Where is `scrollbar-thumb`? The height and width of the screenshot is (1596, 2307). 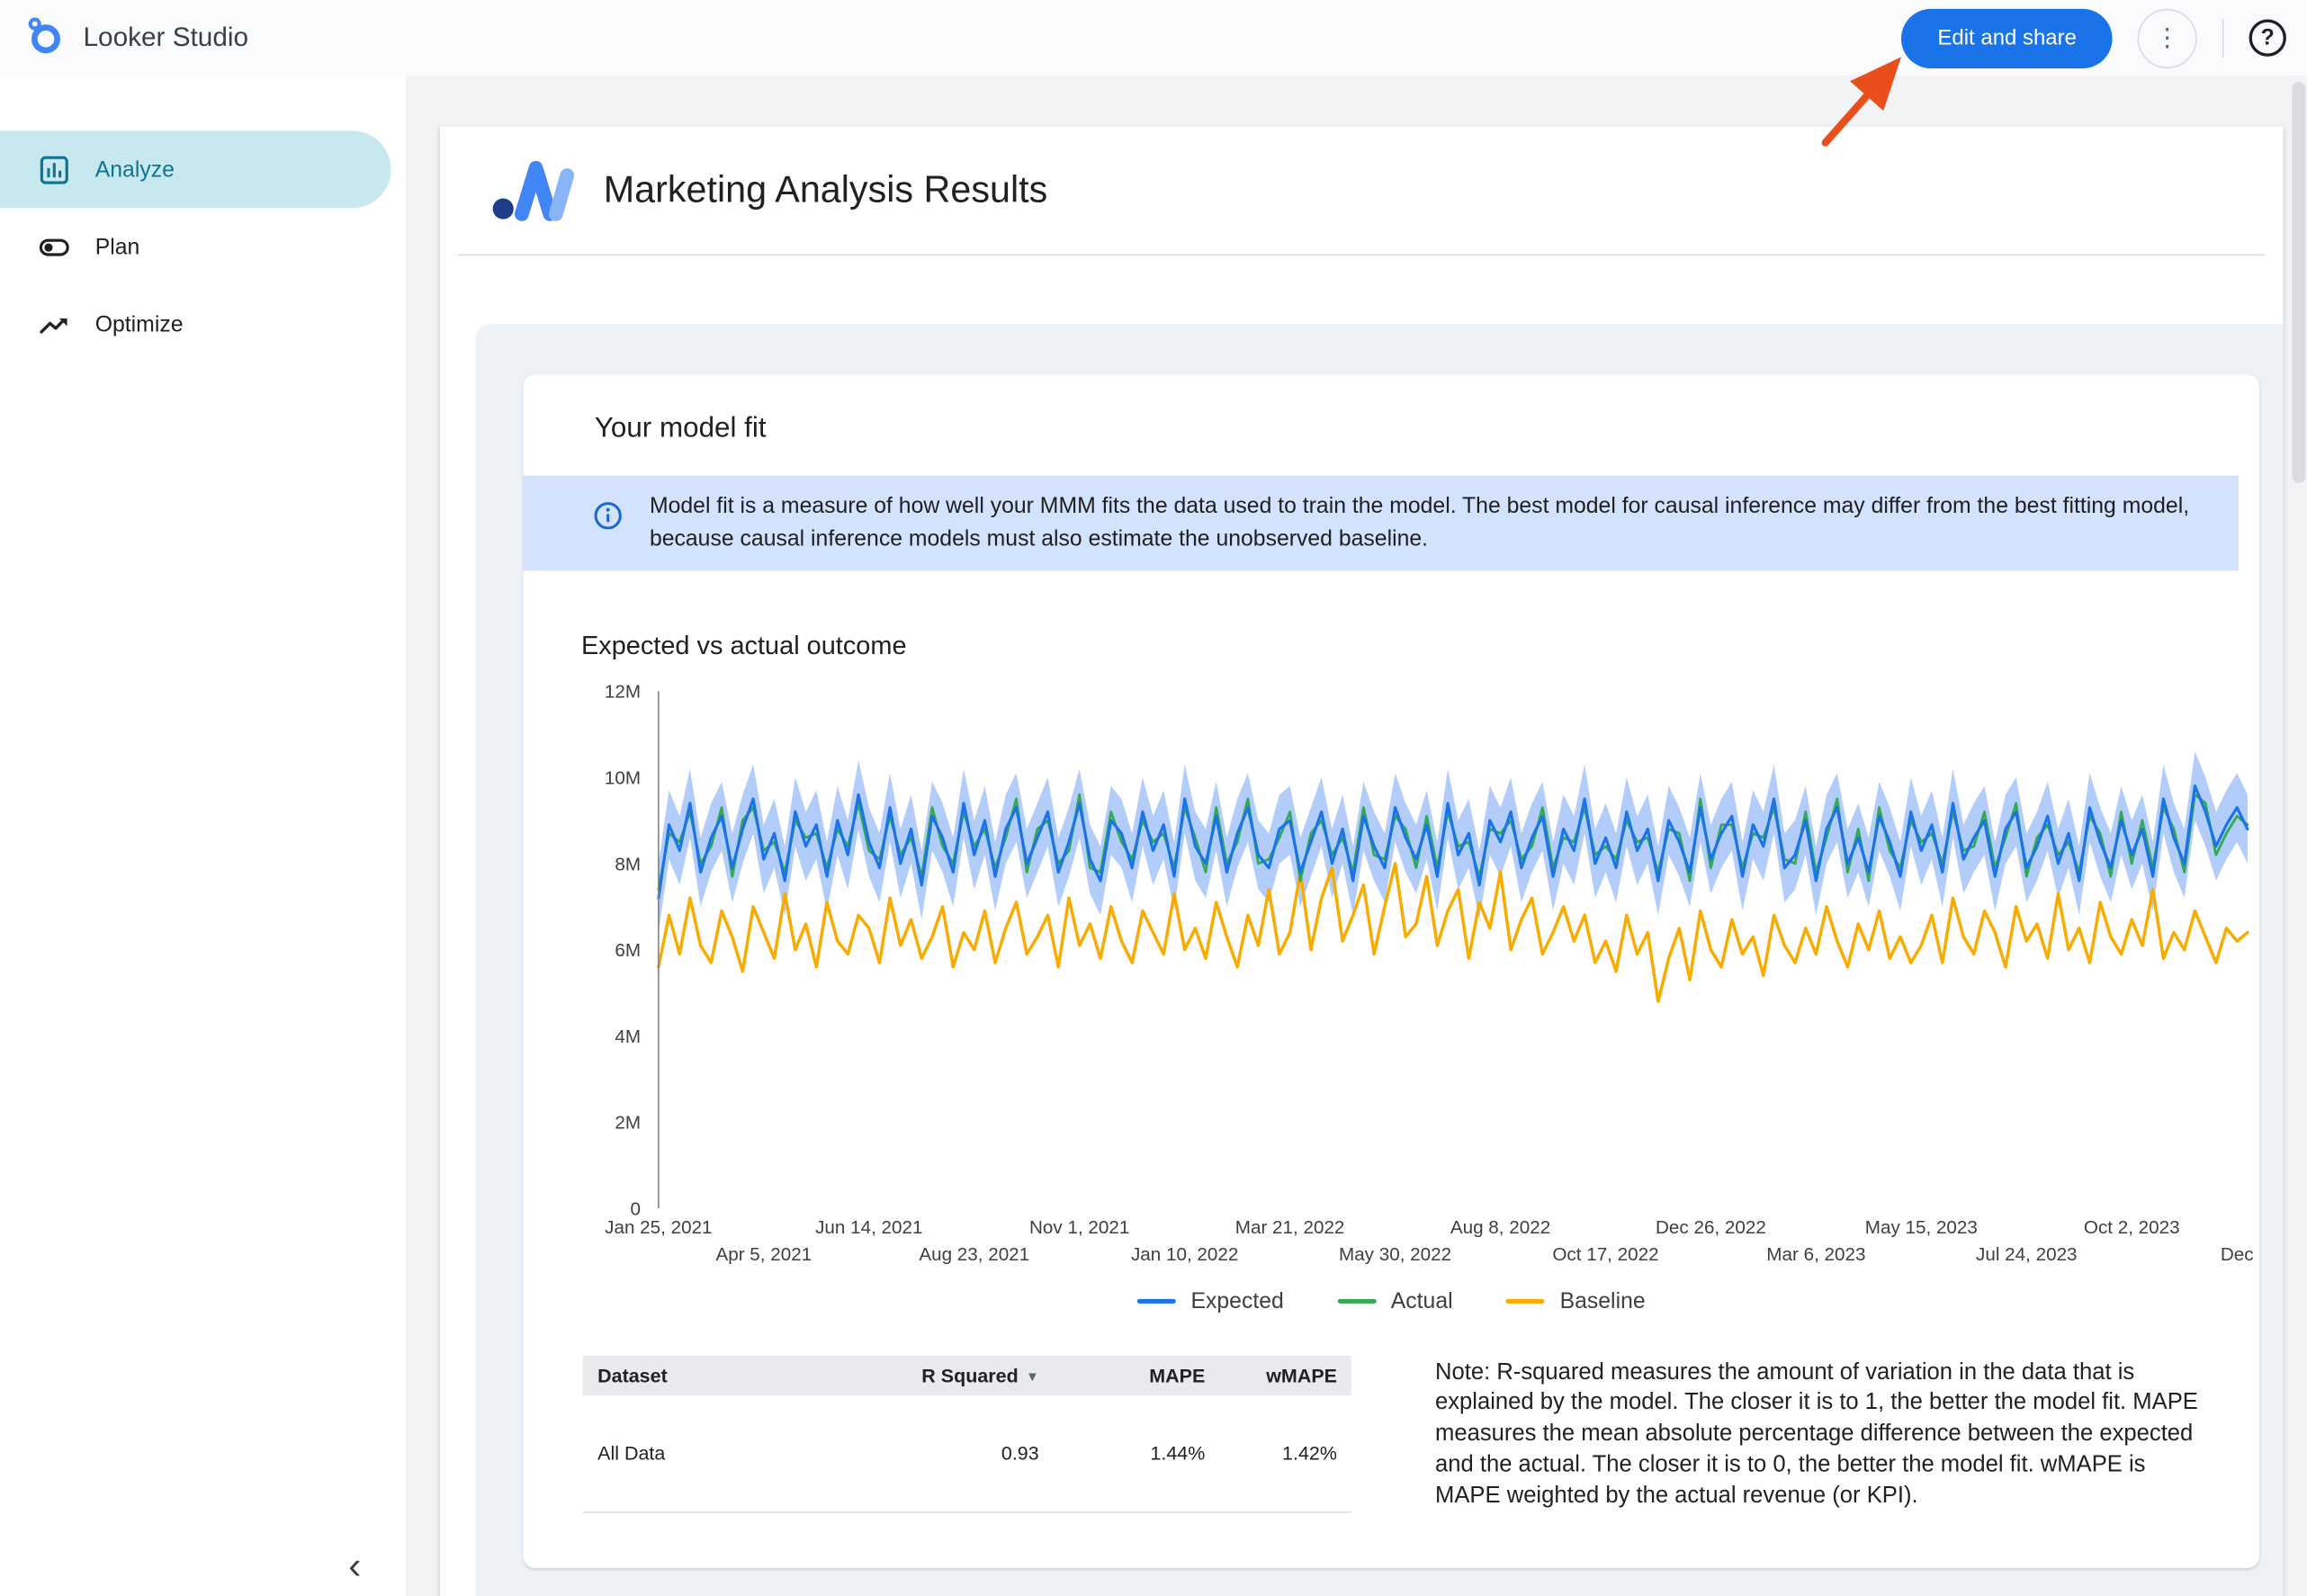 scrollbar-thumb is located at coordinates (2299, 282).